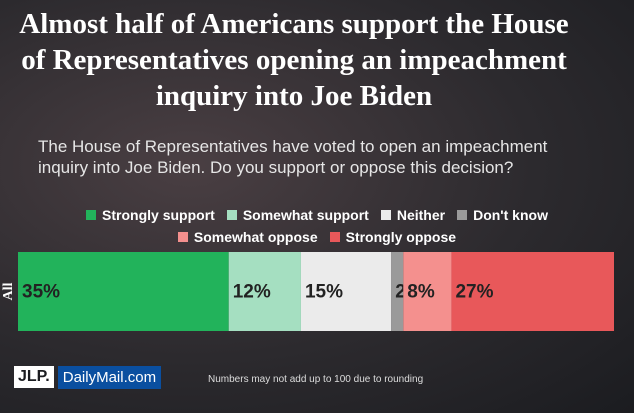  I want to click on y-tick-label: All, so click(8, 291).